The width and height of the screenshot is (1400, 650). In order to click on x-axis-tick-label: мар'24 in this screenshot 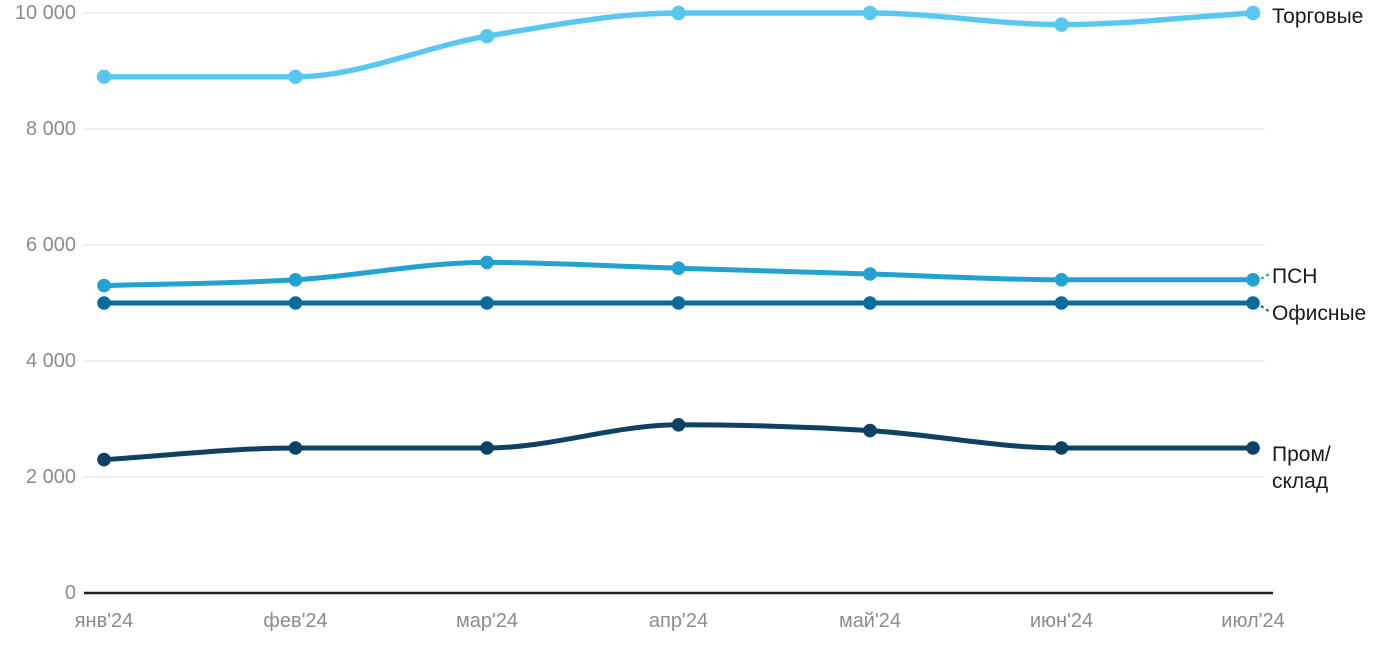, I will do `click(487, 621)`.